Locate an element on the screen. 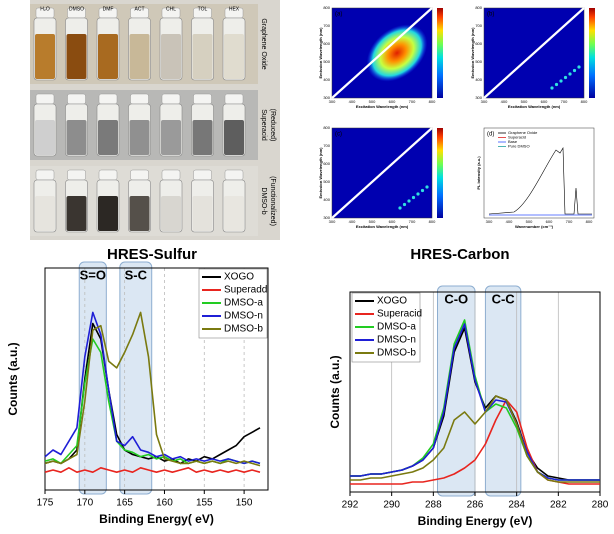  row-label: Superacid is located at coordinates (263, 125).